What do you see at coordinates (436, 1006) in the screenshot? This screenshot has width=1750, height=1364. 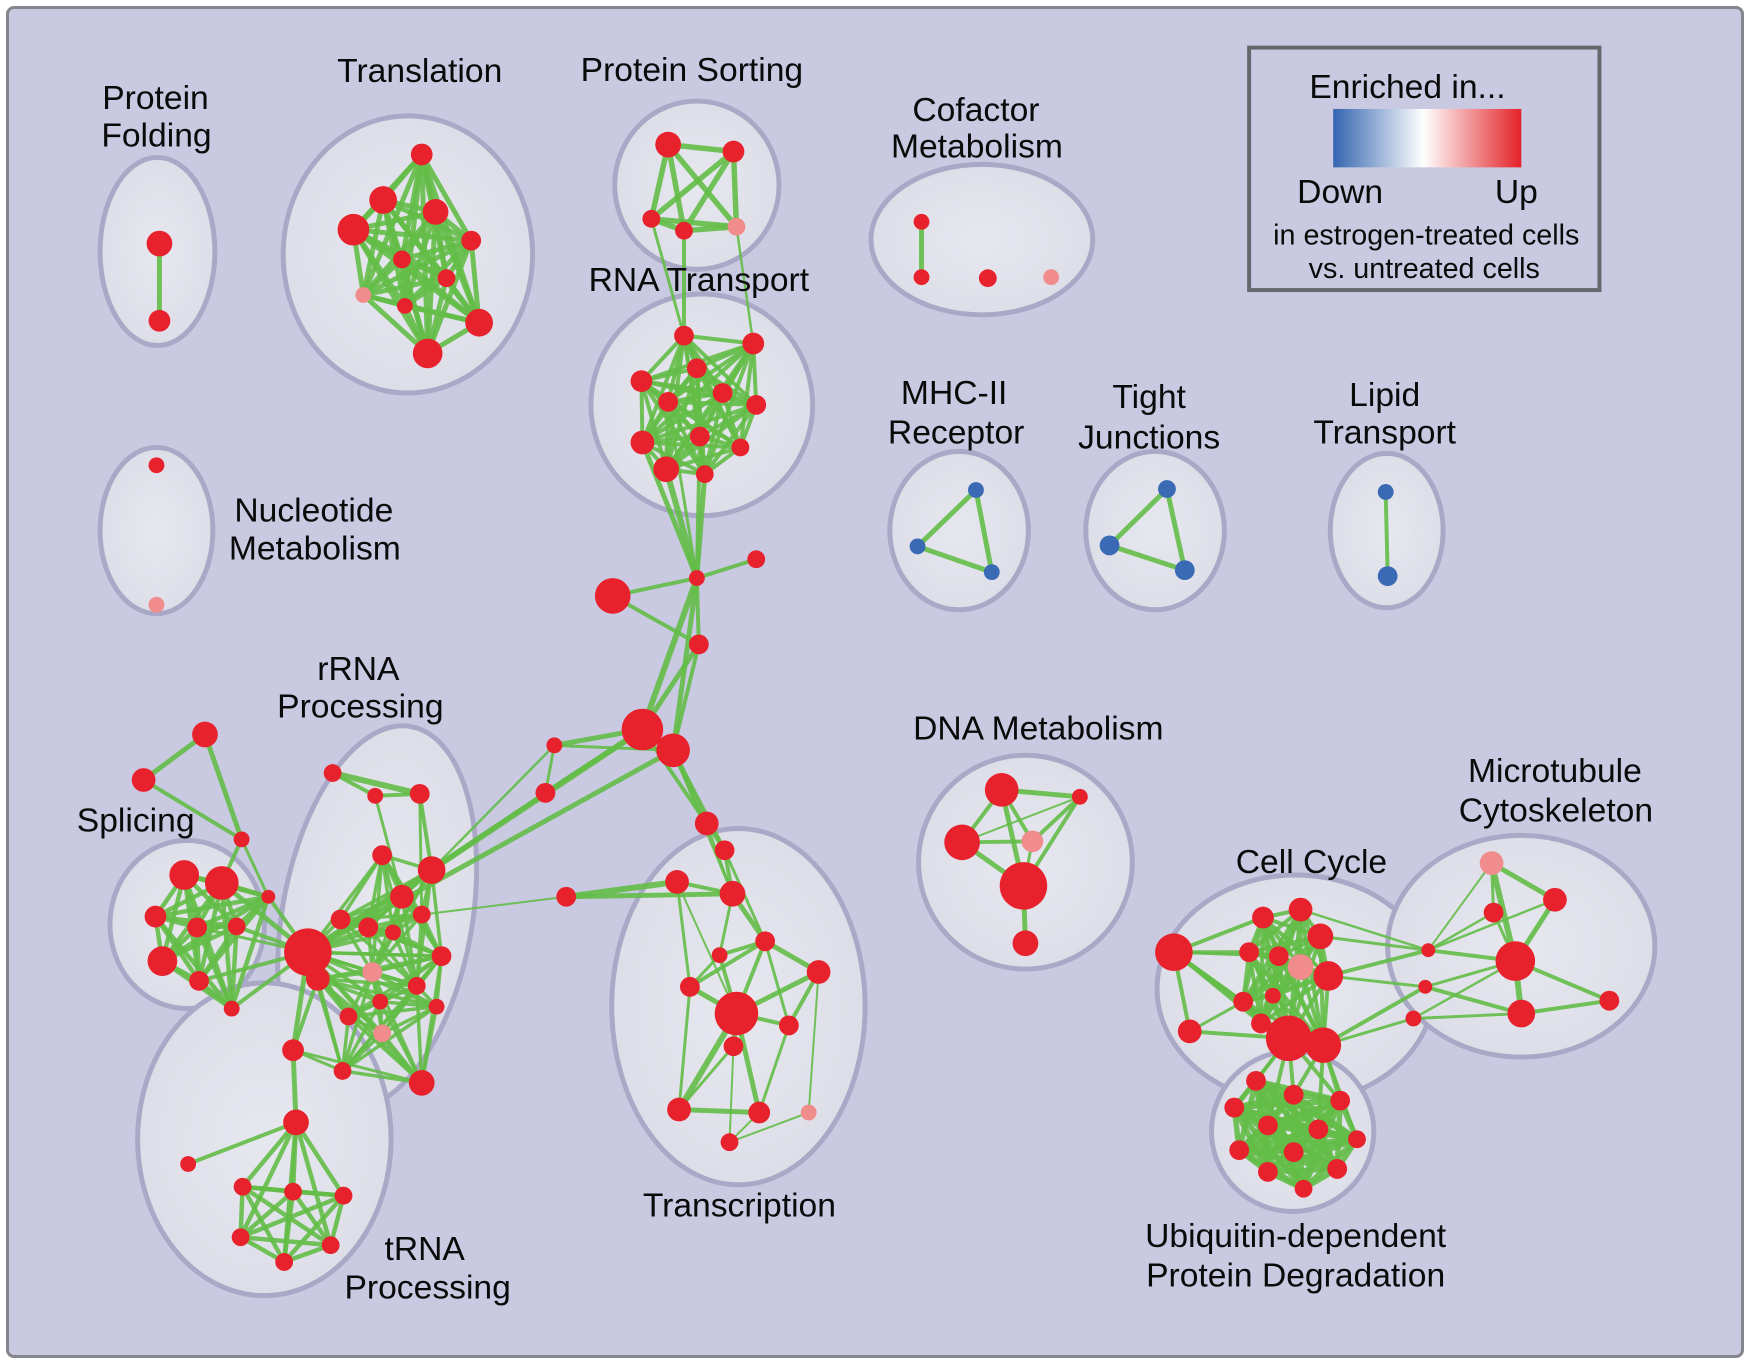 I see `node-r14-red` at bounding box center [436, 1006].